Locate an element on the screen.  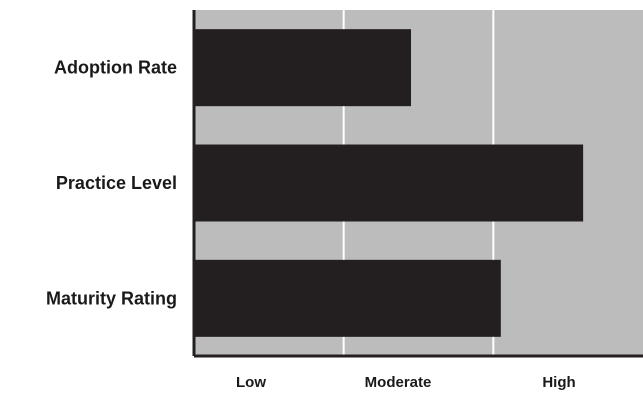
bar-adoption-rate is located at coordinates (303, 68).